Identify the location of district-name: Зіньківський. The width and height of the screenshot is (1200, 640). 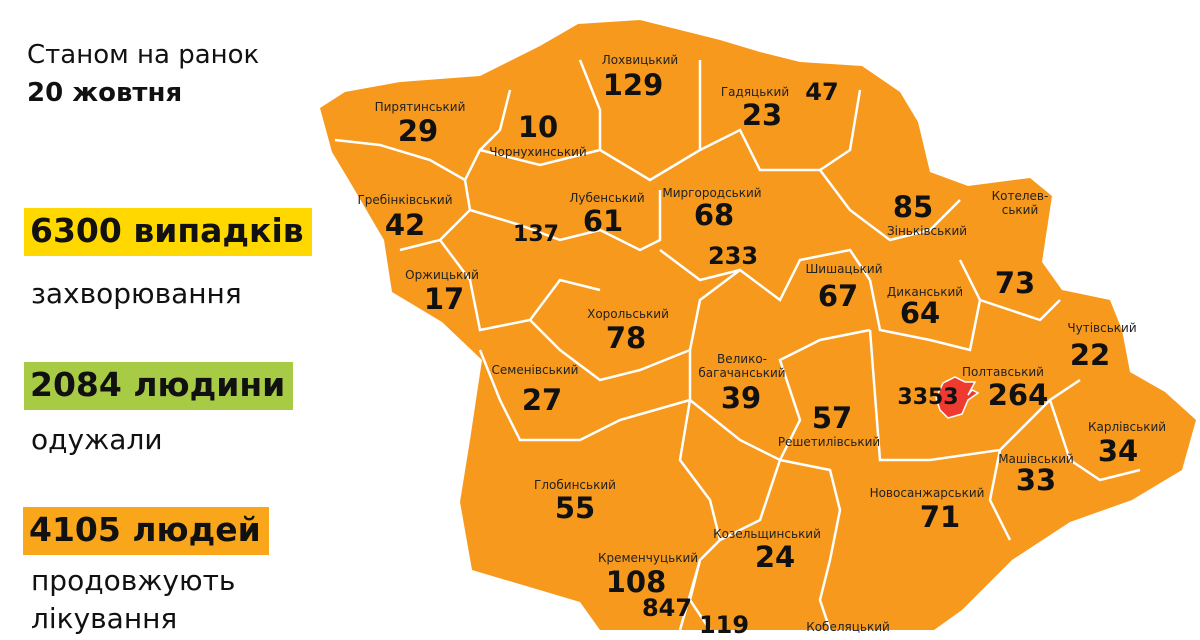
(927, 231).